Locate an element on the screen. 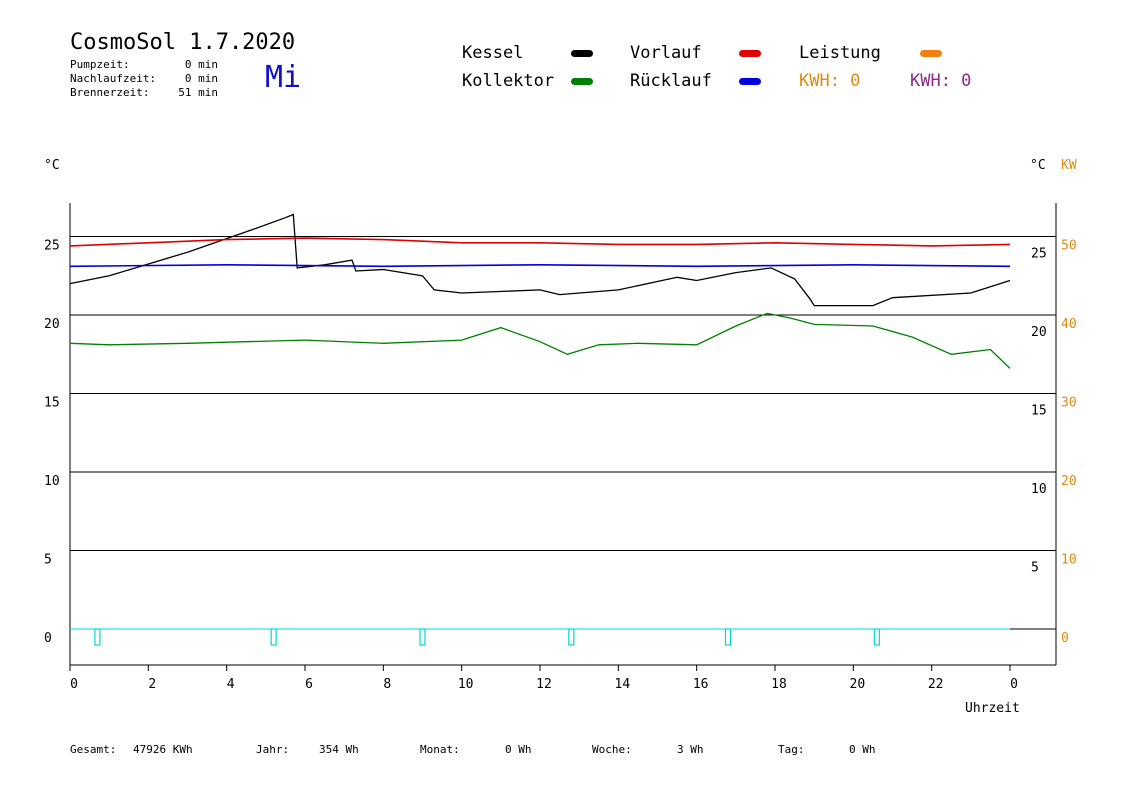  legend-ruecklauf-swatch is located at coordinates (750, 81).